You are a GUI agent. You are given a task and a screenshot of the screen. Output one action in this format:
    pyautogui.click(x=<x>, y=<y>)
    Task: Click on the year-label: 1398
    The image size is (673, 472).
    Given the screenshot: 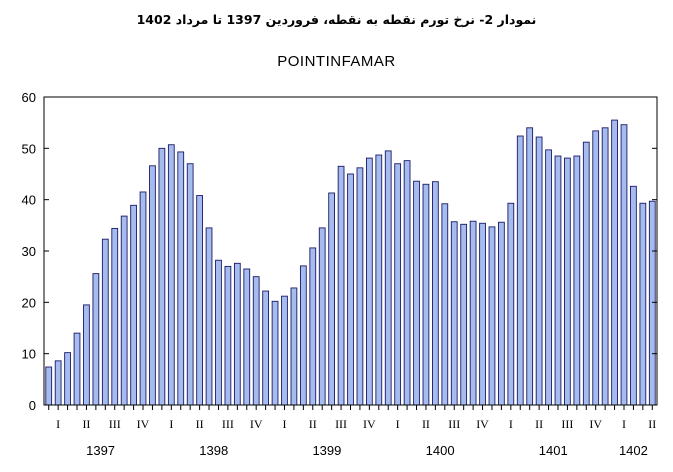 What is the action you would take?
    pyautogui.click(x=213, y=450)
    